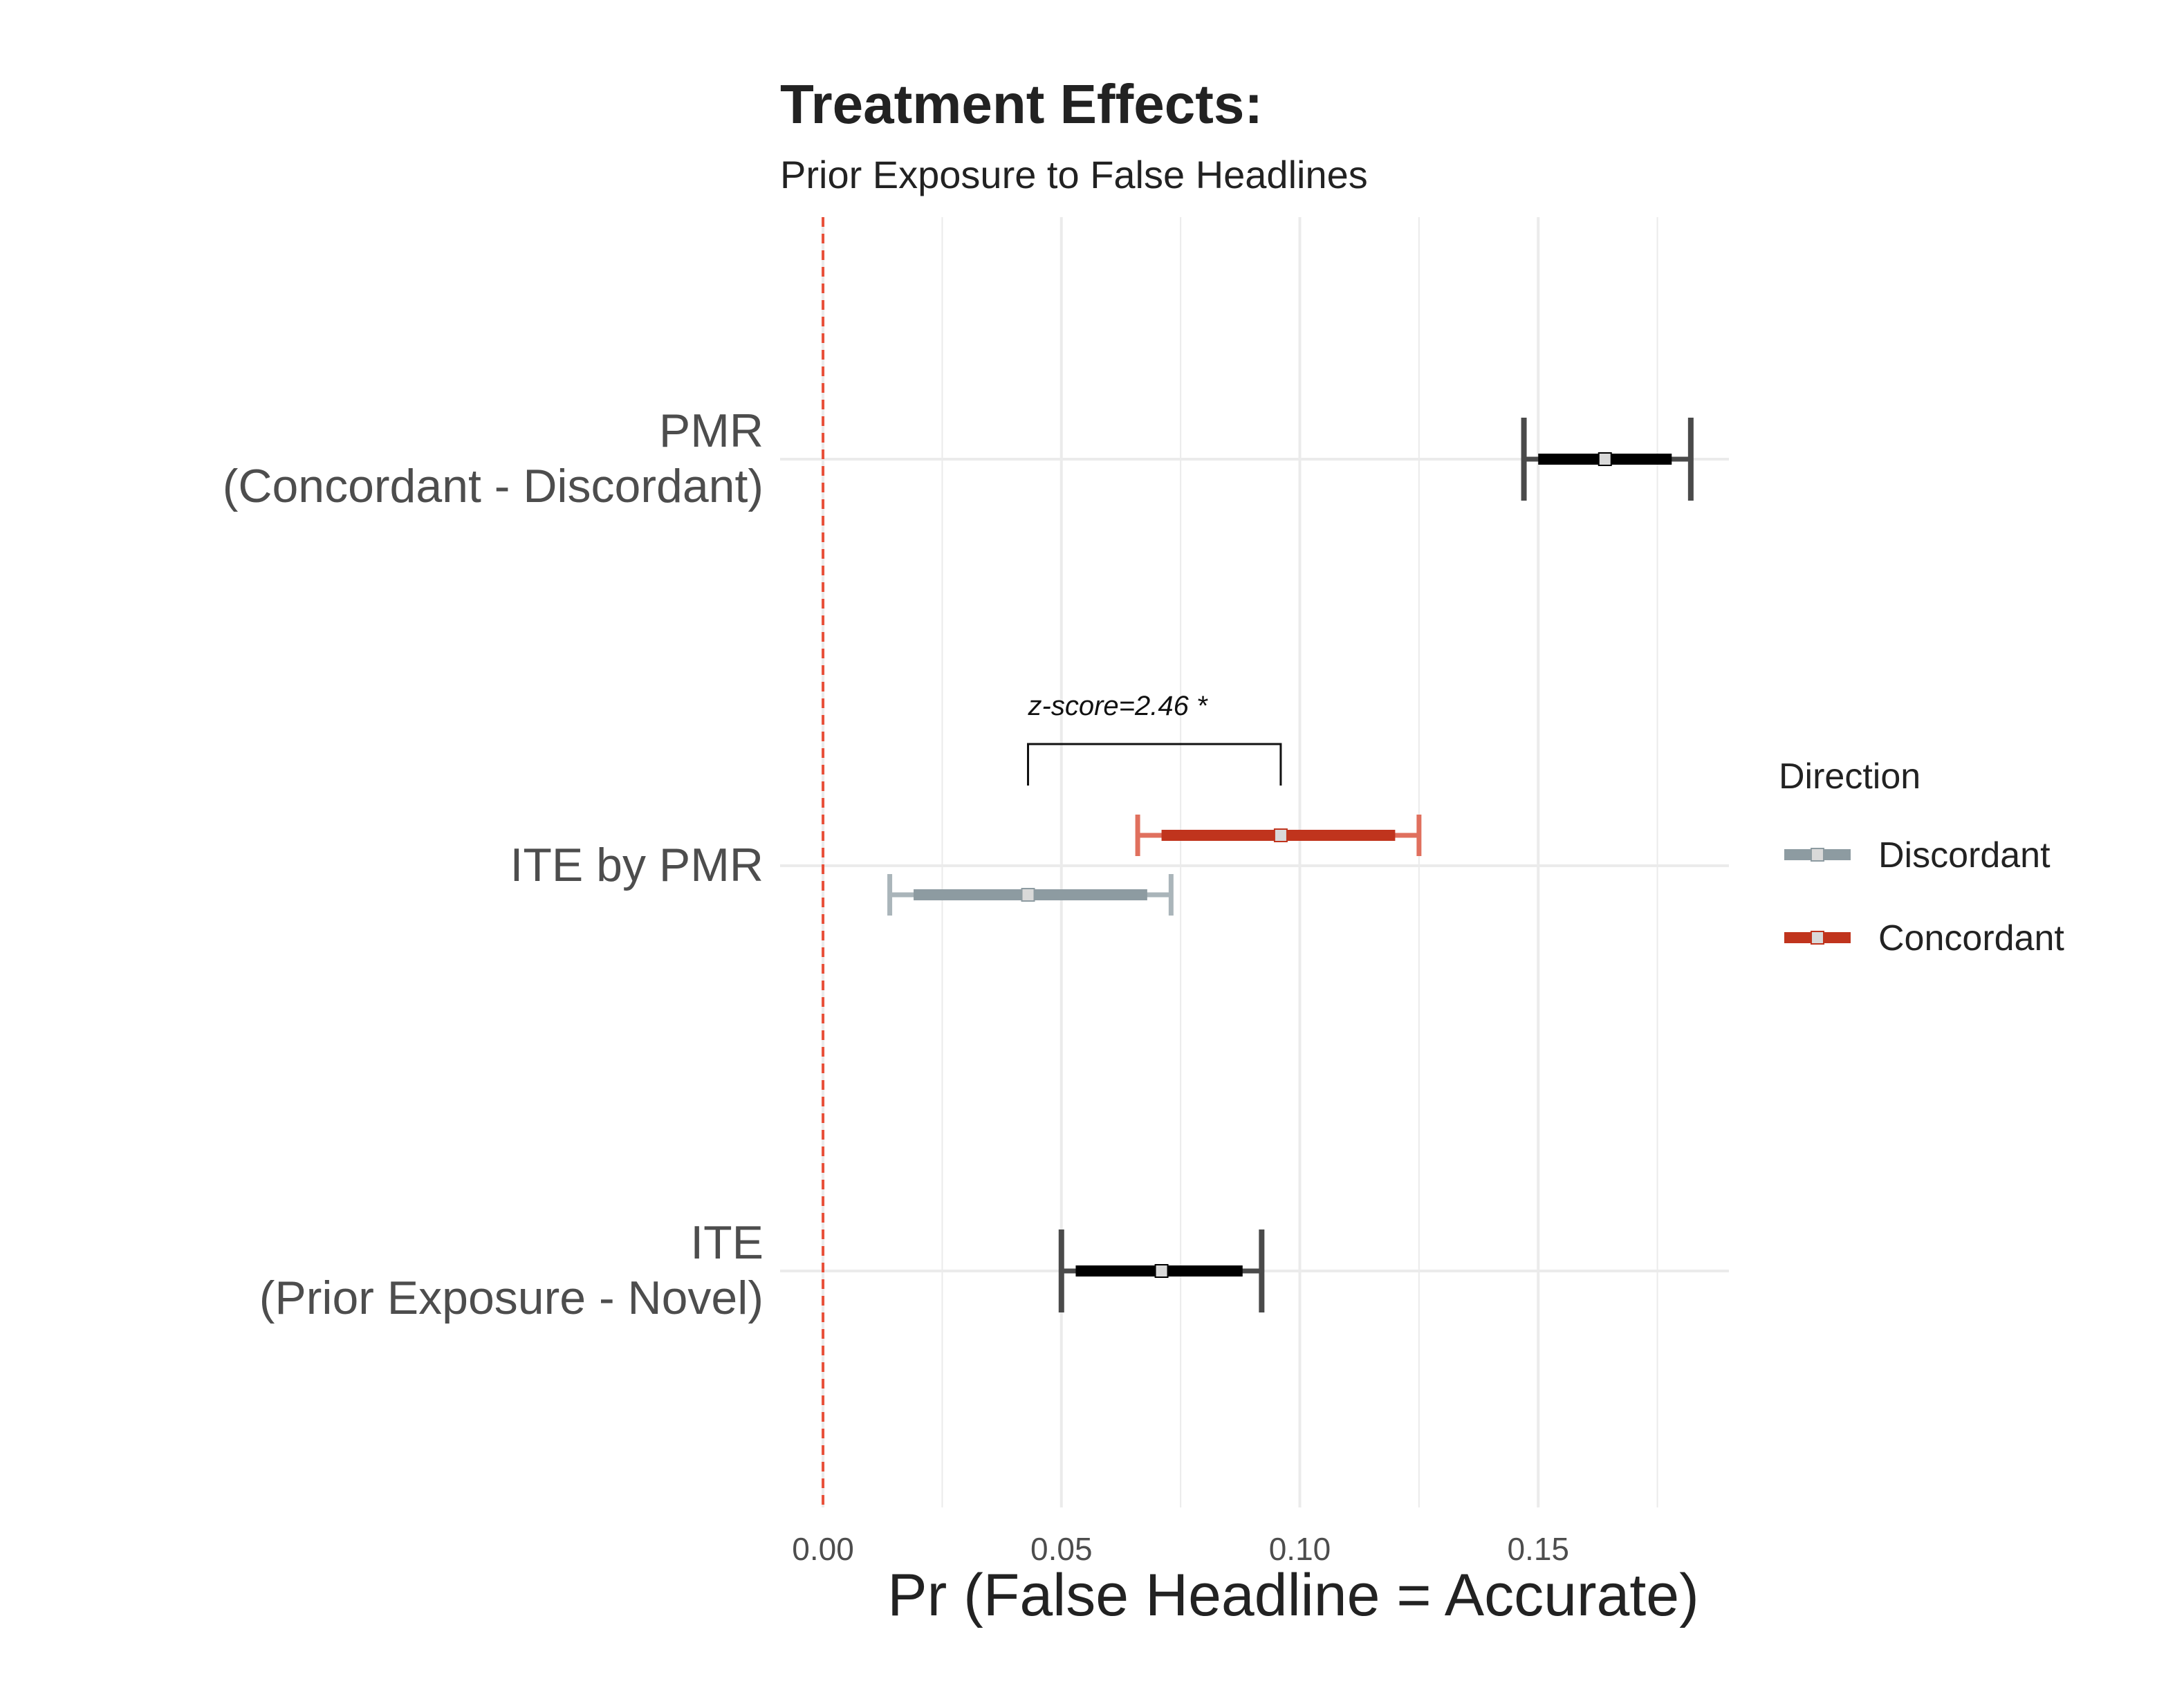 Image resolution: width=2175 pixels, height=1708 pixels. What do you see at coordinates (493, 486) in the screenshot?
I see `y-tick-label: (Concordant - Discordant)` at bounding box center [493, 486].